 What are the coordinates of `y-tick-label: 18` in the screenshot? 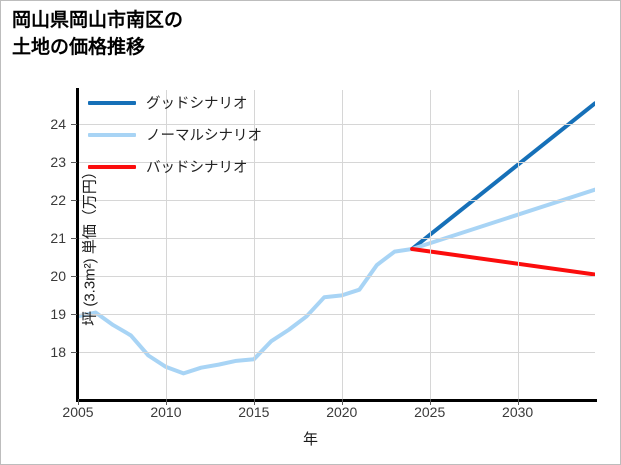 It's located at (58, 352).